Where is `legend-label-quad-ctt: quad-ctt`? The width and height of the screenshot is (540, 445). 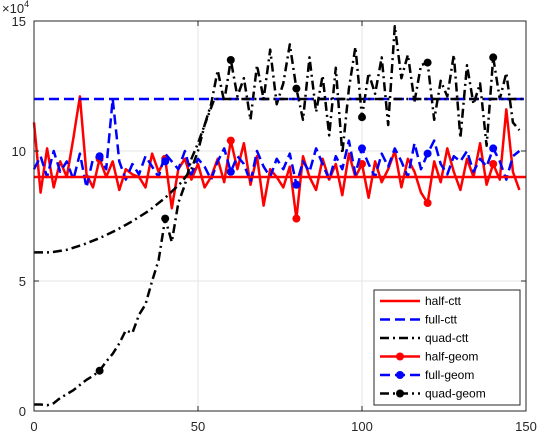
legend-label-quad-ctt: quad-ctt is located at coordinates (447, 338).